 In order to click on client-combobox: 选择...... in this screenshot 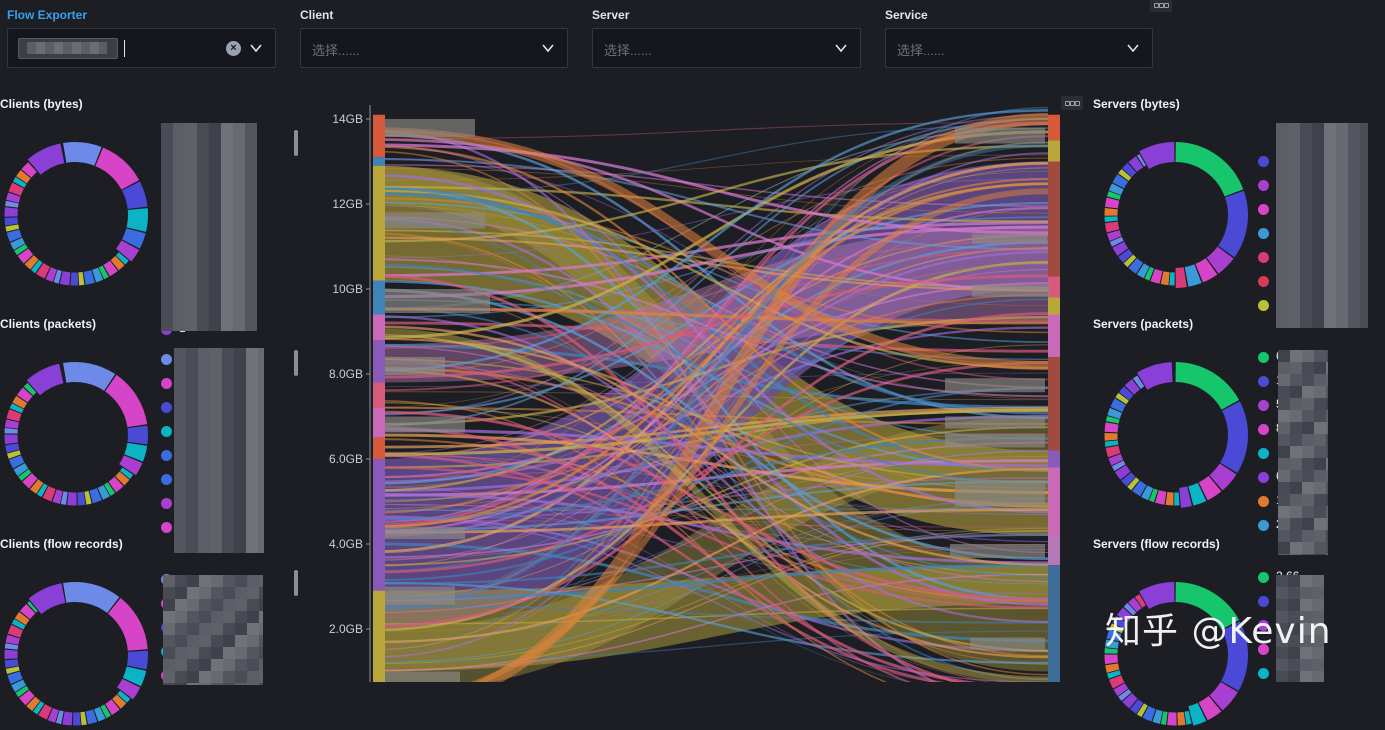, I will do `click(434, 48)`.